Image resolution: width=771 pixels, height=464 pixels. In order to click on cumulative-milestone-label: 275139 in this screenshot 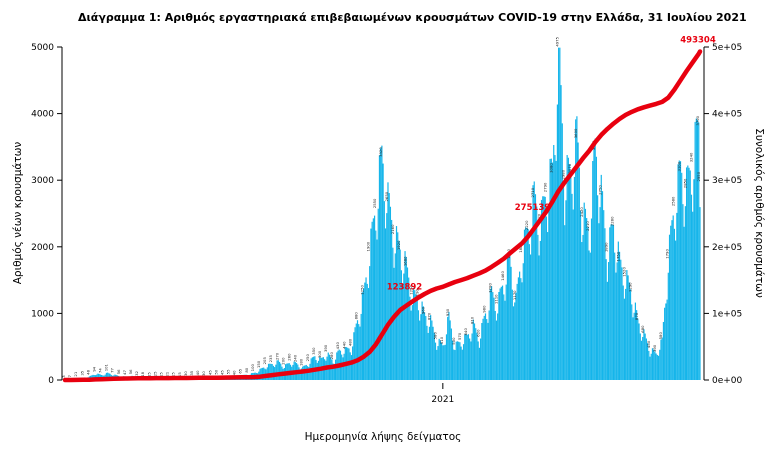, I will do `click(533, 208)`.